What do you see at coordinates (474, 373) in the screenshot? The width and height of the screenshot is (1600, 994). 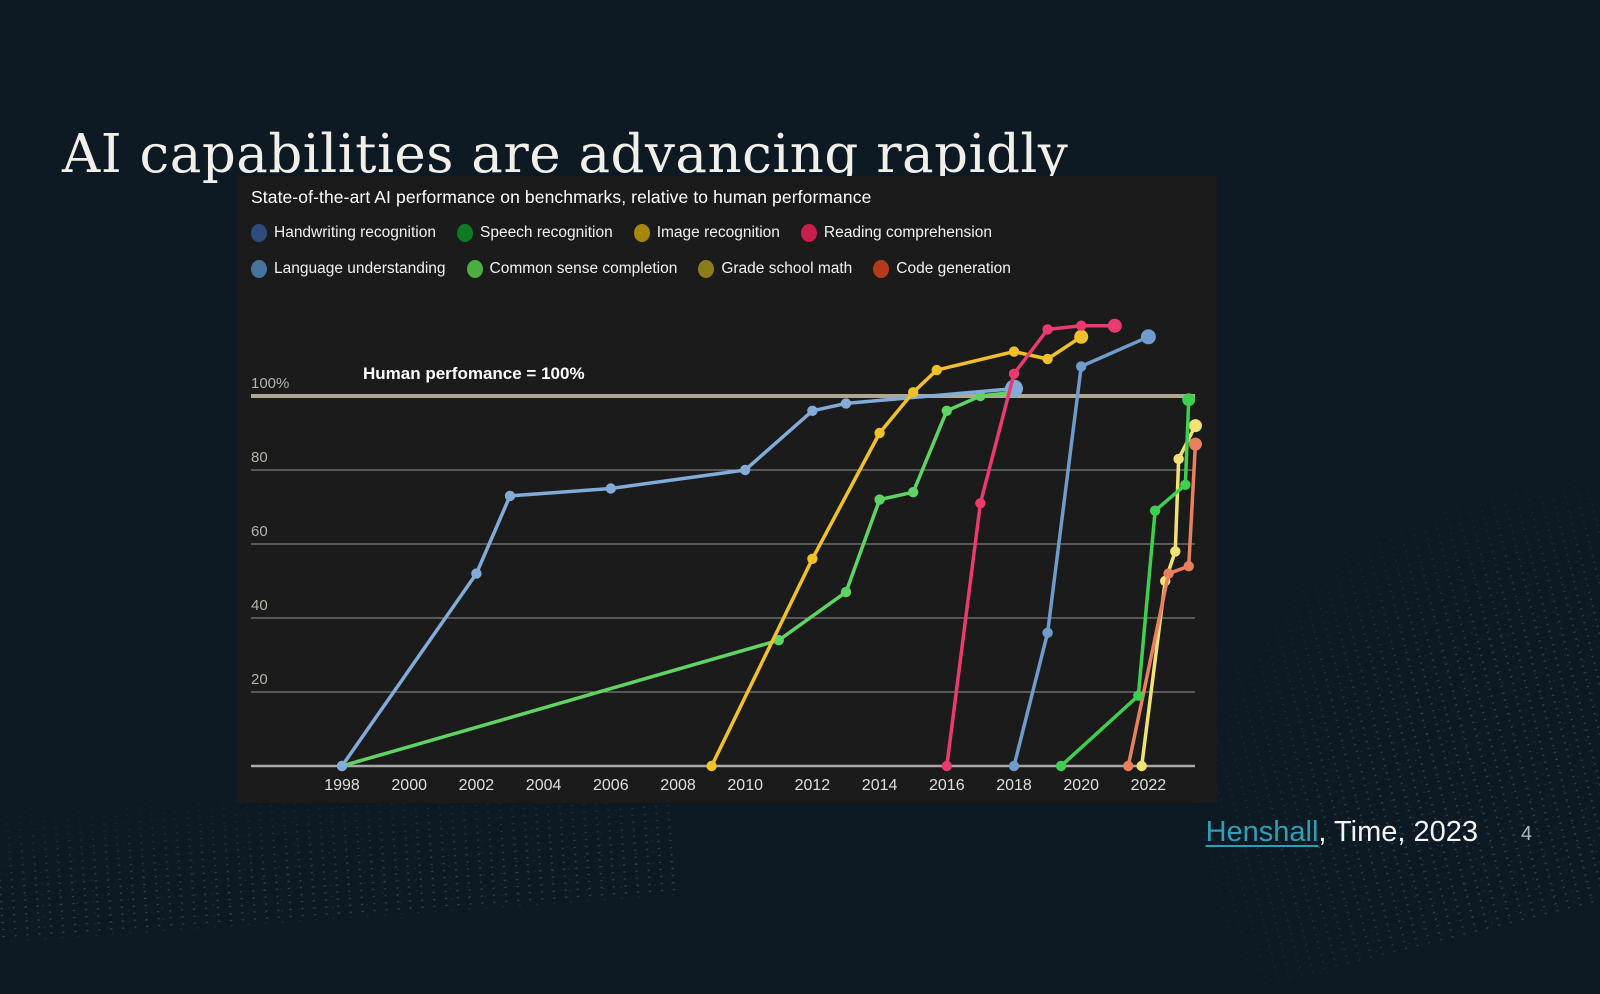 I see `human-performance-annotation: Human perfomance = 100%` at bounding box center [474, 373].